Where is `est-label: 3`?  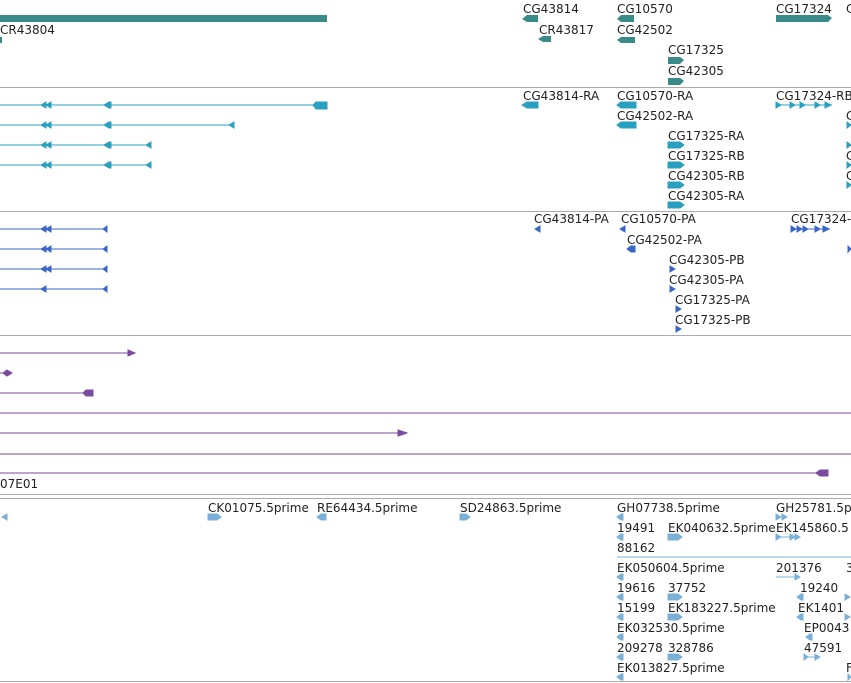
est-label: 3 is located at coordinates (848, 568).